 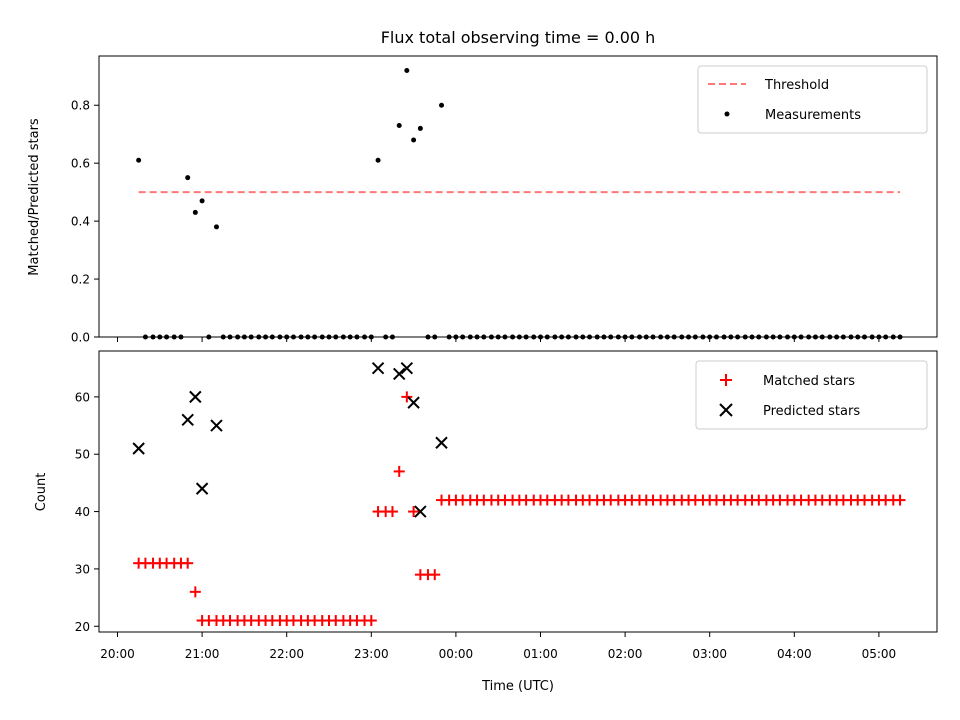 What do you see at coordinates (34, 197) in the screenshot?
I see `ratio-y-axis-label: Matched/Predicted stars` at bounding box center [34, 197].